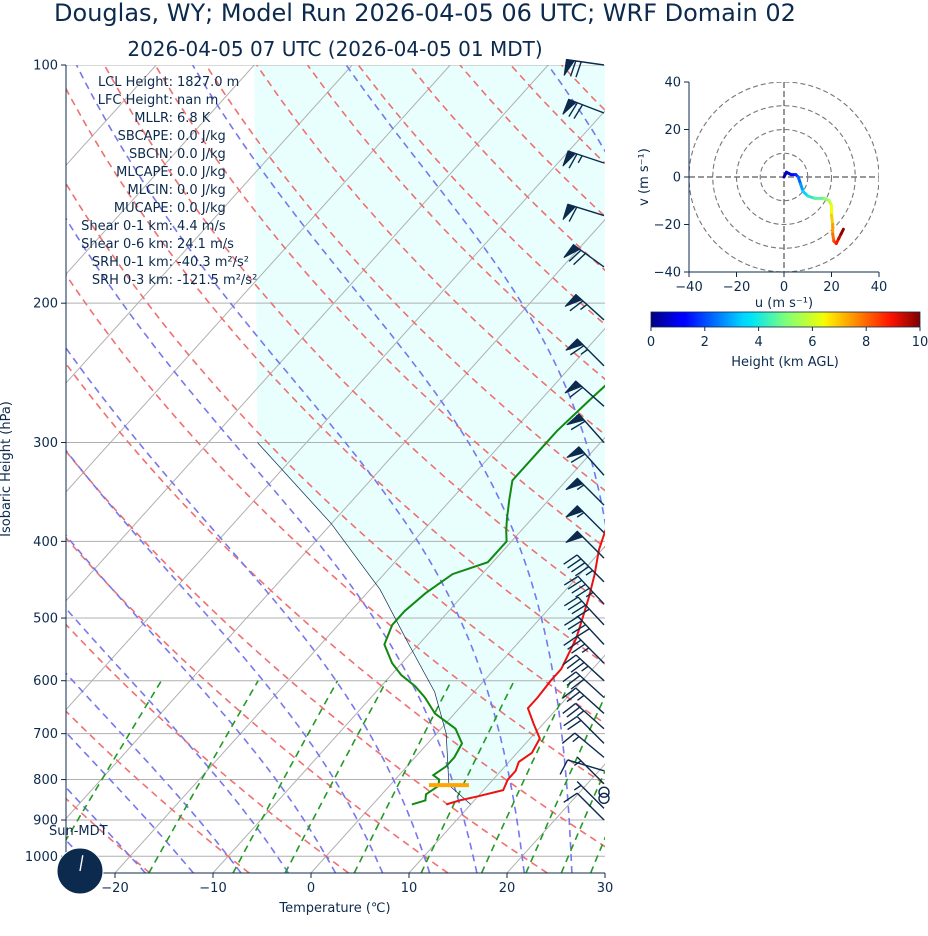 The image size is (928, 936). Describe the element at coordinates (41, 857) in the screenshot. I see `y-tick-label: 1000` at that location.